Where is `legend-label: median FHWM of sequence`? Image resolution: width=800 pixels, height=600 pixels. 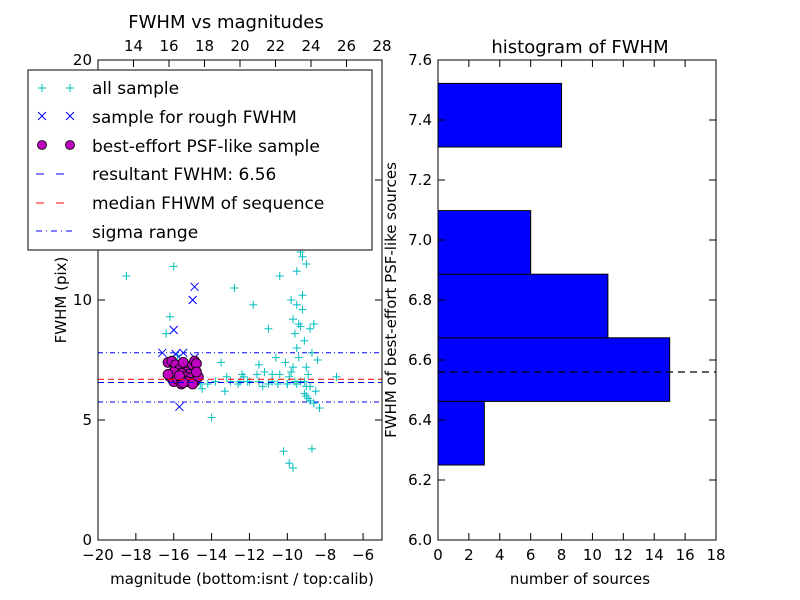 legend-label: median FHWM of sequence is located at coordinates (208, 204).